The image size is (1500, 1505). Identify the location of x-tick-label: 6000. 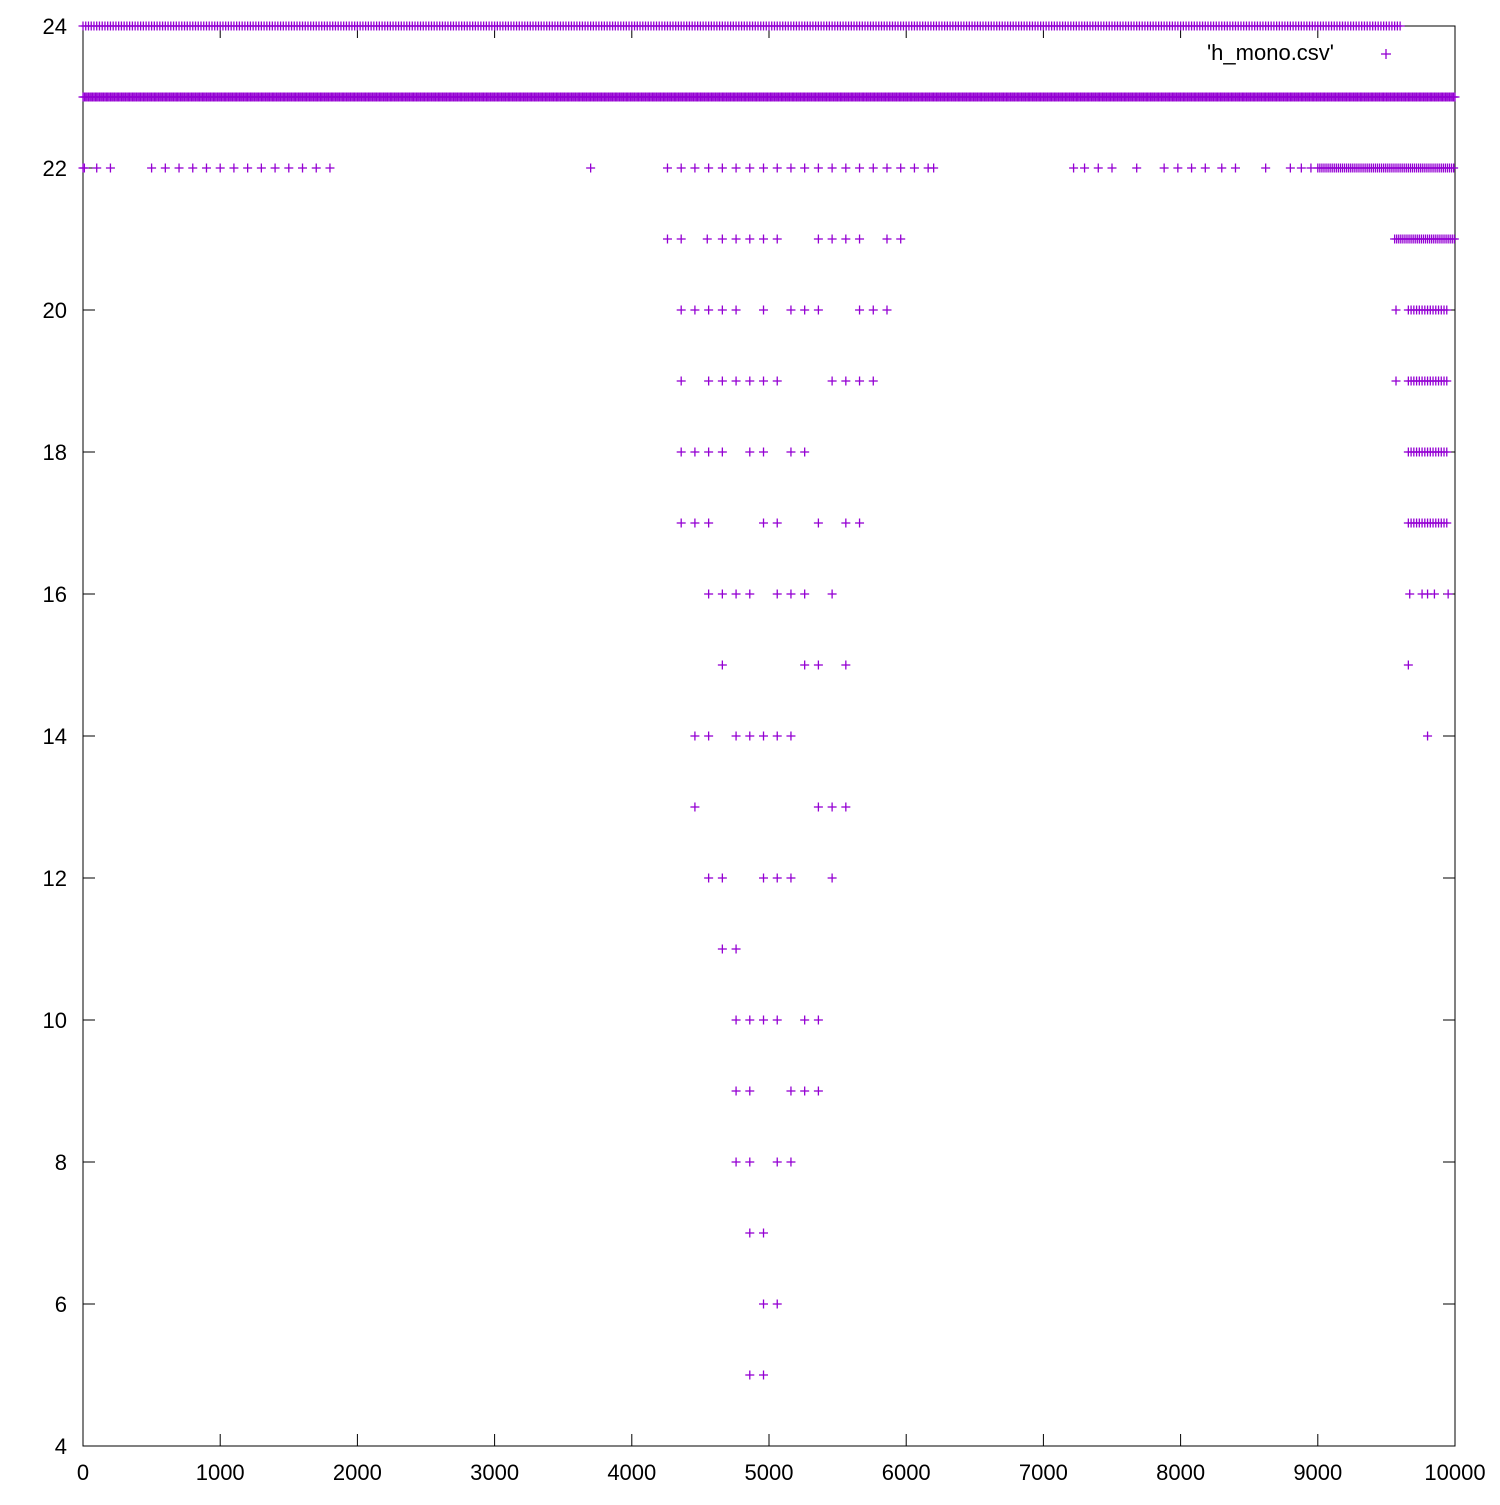
(906, 1472).